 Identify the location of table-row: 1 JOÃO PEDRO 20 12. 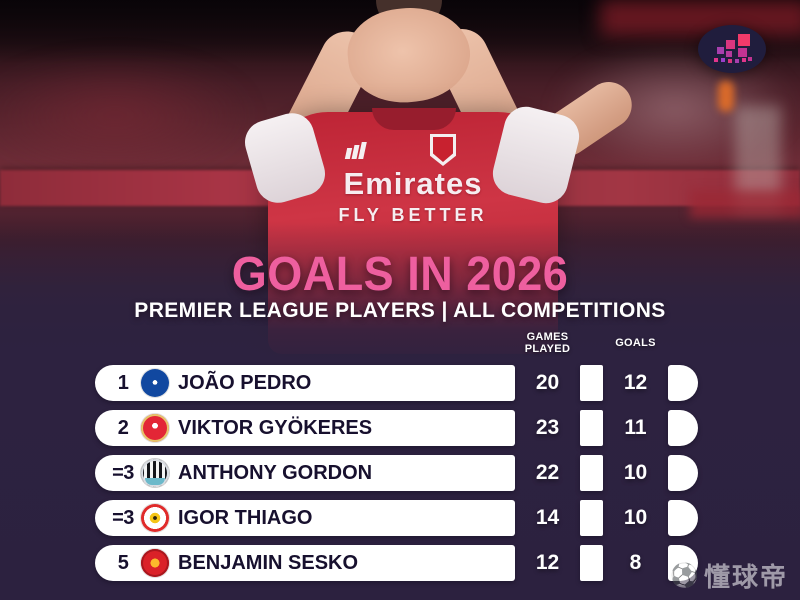
(400, 383).